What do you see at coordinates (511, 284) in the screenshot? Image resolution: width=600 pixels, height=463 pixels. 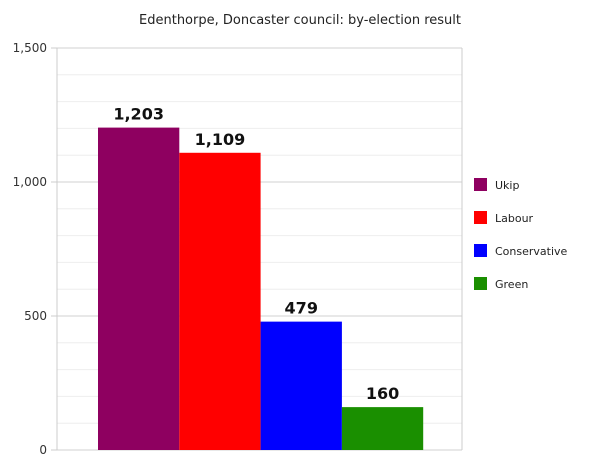 I see `legend-label-green: Green` at bounding box center [511, 284].